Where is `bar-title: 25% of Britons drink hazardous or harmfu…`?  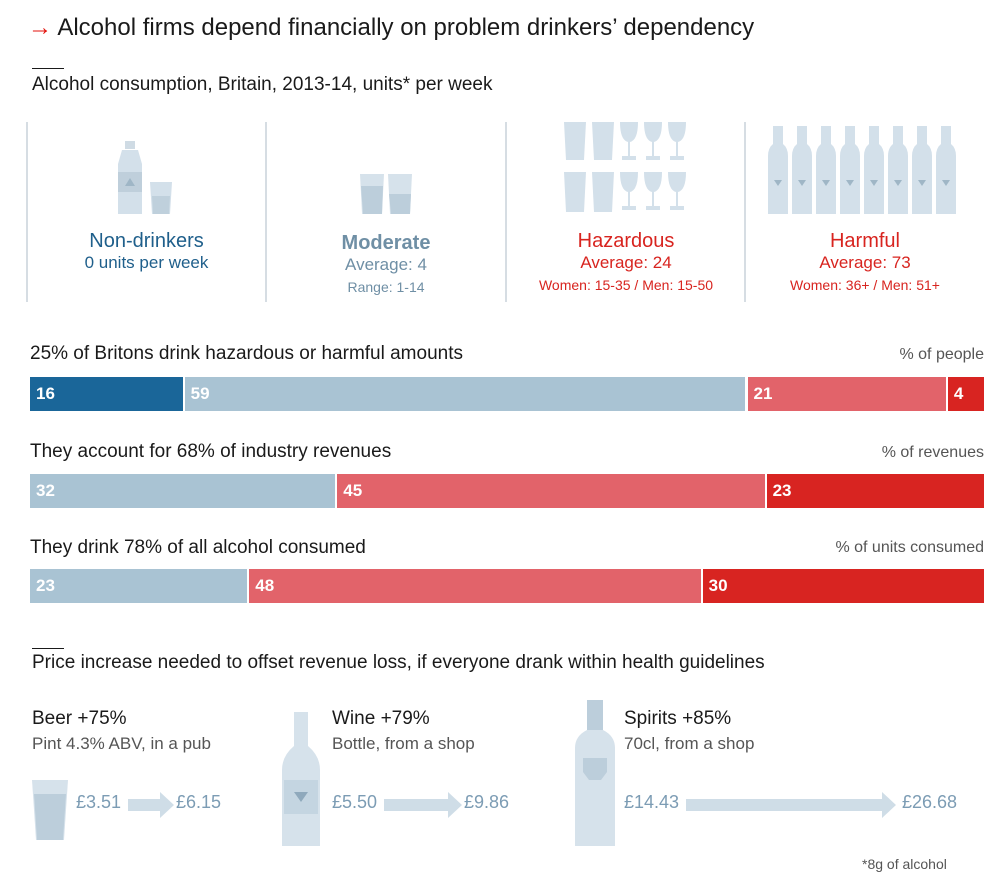
bar-title: 25% of Britons drink hazardous or harmfu… is located at coordinates (246, 353).